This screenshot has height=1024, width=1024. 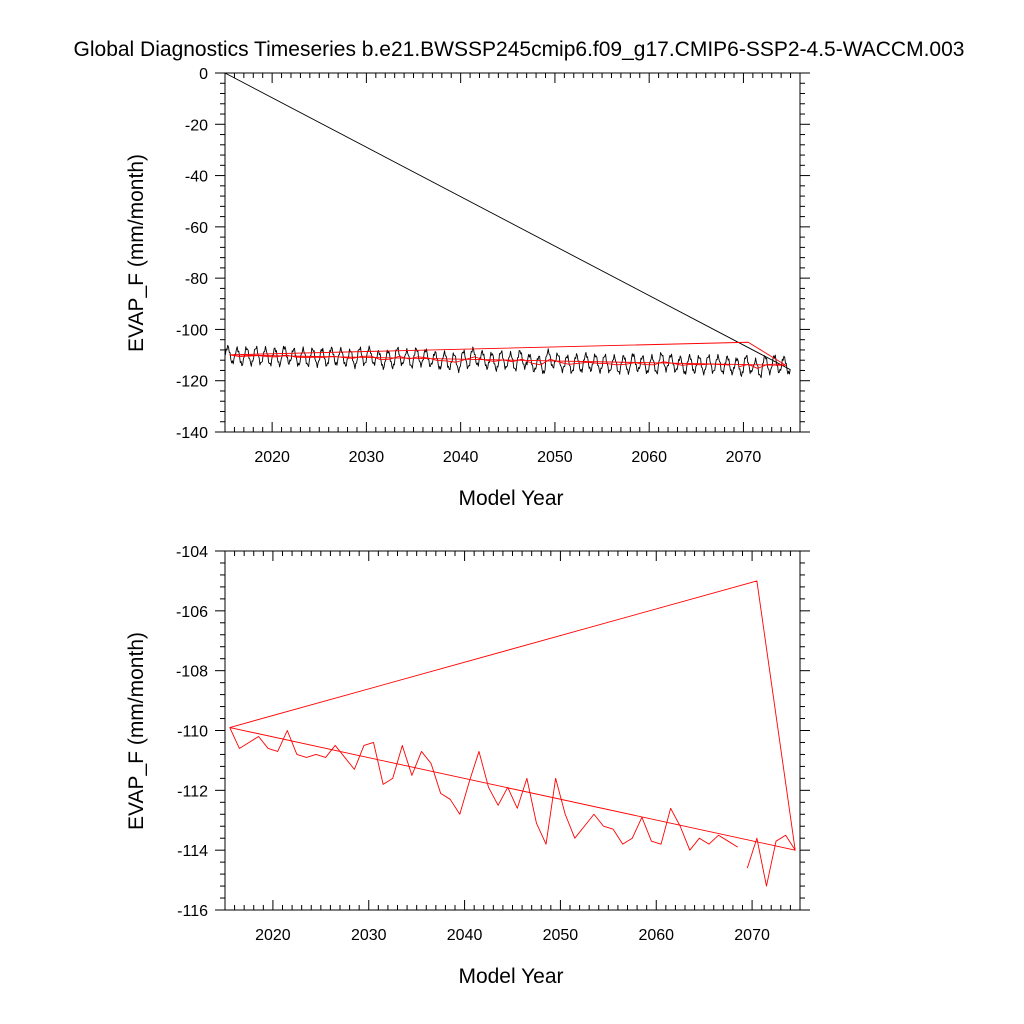 I want to click on top-y-tick-label: -100, so click(x=192, y=330).